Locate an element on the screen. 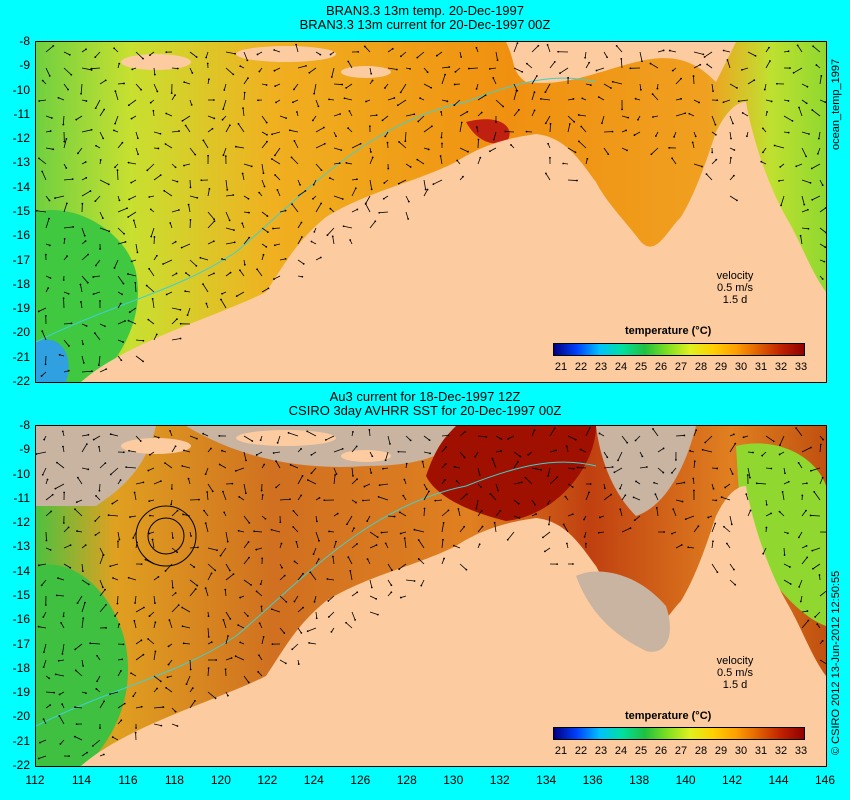  top-velocity-scale: 0.5 m/s is located at coordinates (735, 288).